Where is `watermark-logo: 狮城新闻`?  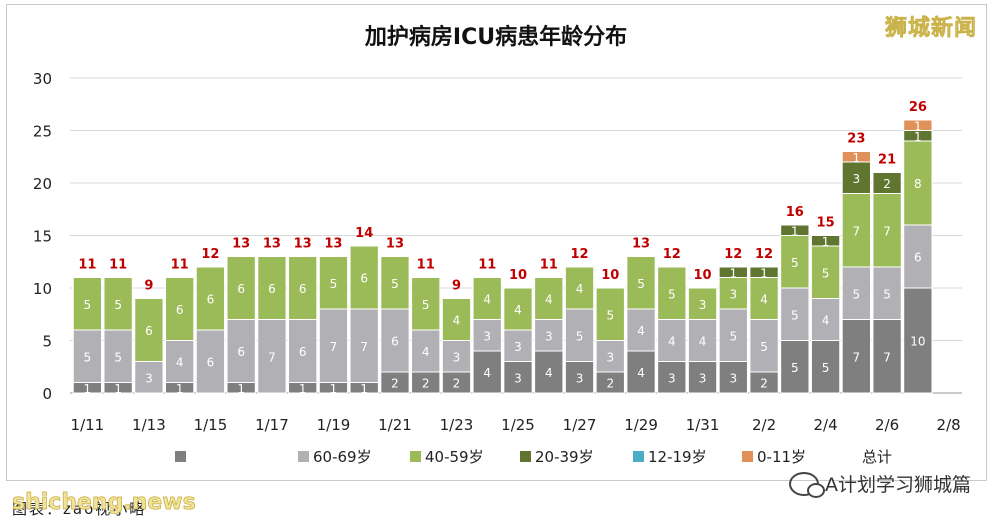
watermark-logo: 狮城新闻 is located at coordinates (930, 29).